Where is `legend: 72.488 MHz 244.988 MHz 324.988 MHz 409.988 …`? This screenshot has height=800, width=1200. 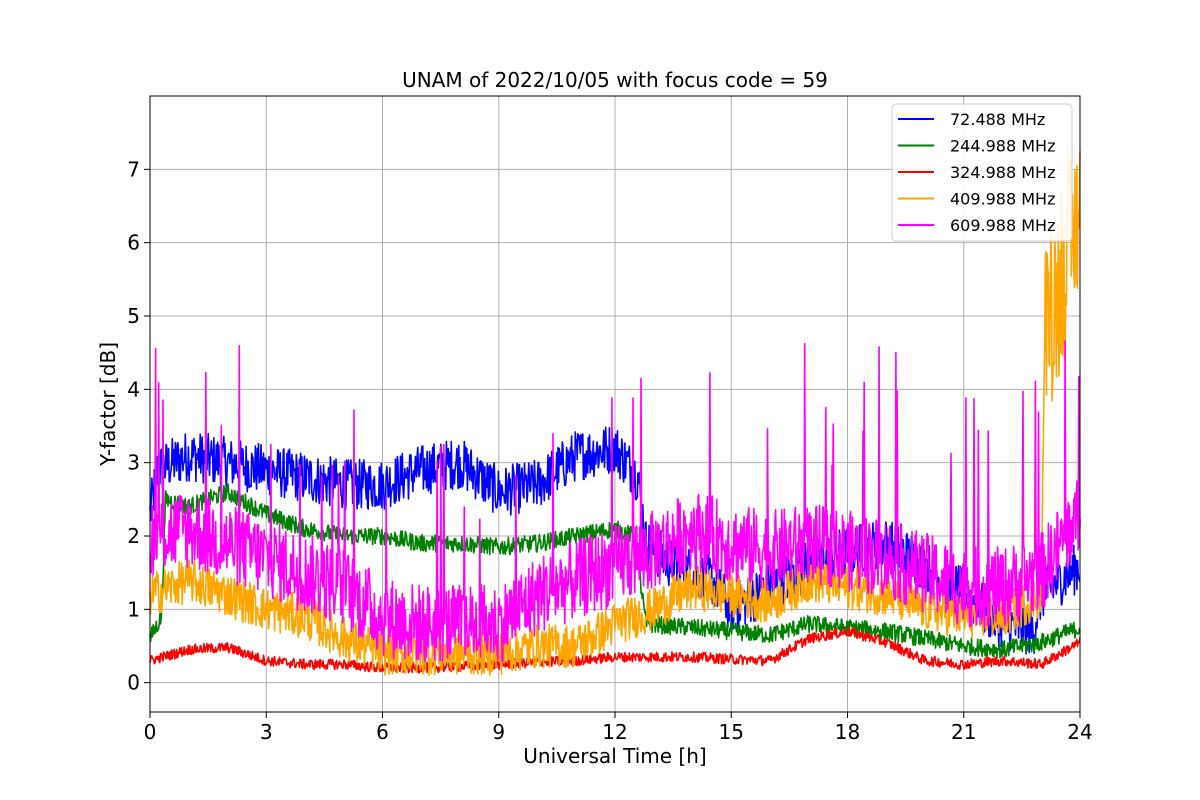
legend: 72.488 MHz 244.988 MHz 324.988 MHz 409.988 … is located at coordinates (982, 172).